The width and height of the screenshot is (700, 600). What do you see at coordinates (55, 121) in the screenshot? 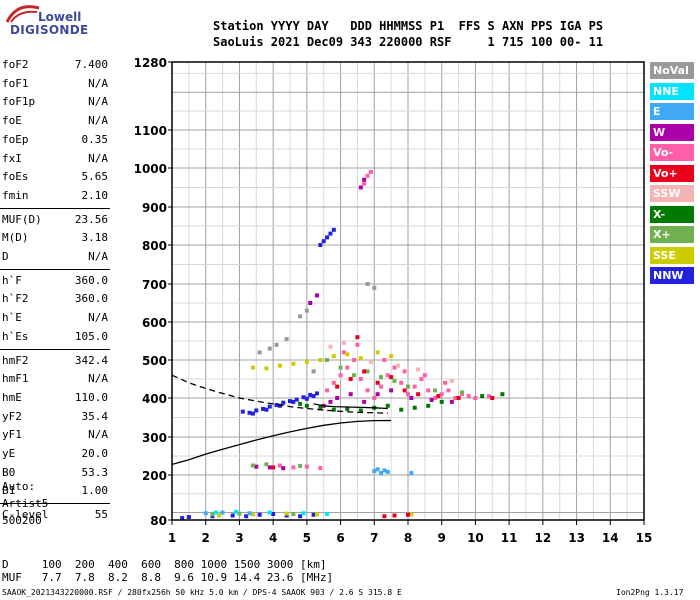
I see `param-row-foe: foE N/A` at bounding box center [55, 121].